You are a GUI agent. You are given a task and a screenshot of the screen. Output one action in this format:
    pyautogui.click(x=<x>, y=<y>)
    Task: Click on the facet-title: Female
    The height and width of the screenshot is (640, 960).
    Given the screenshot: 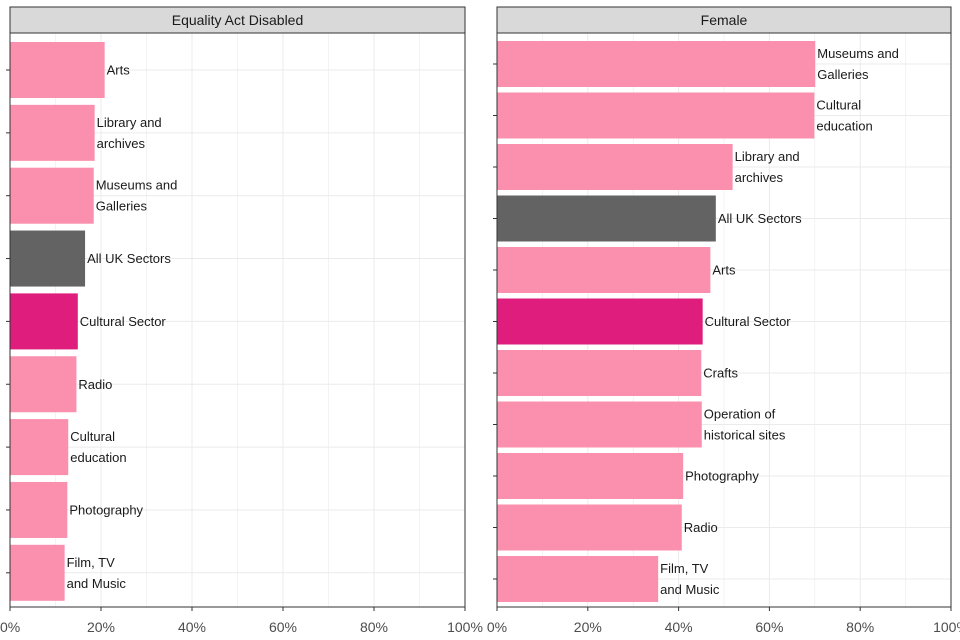 What is the action you would take?
    pyautogui.click(x=724, y=20)
    